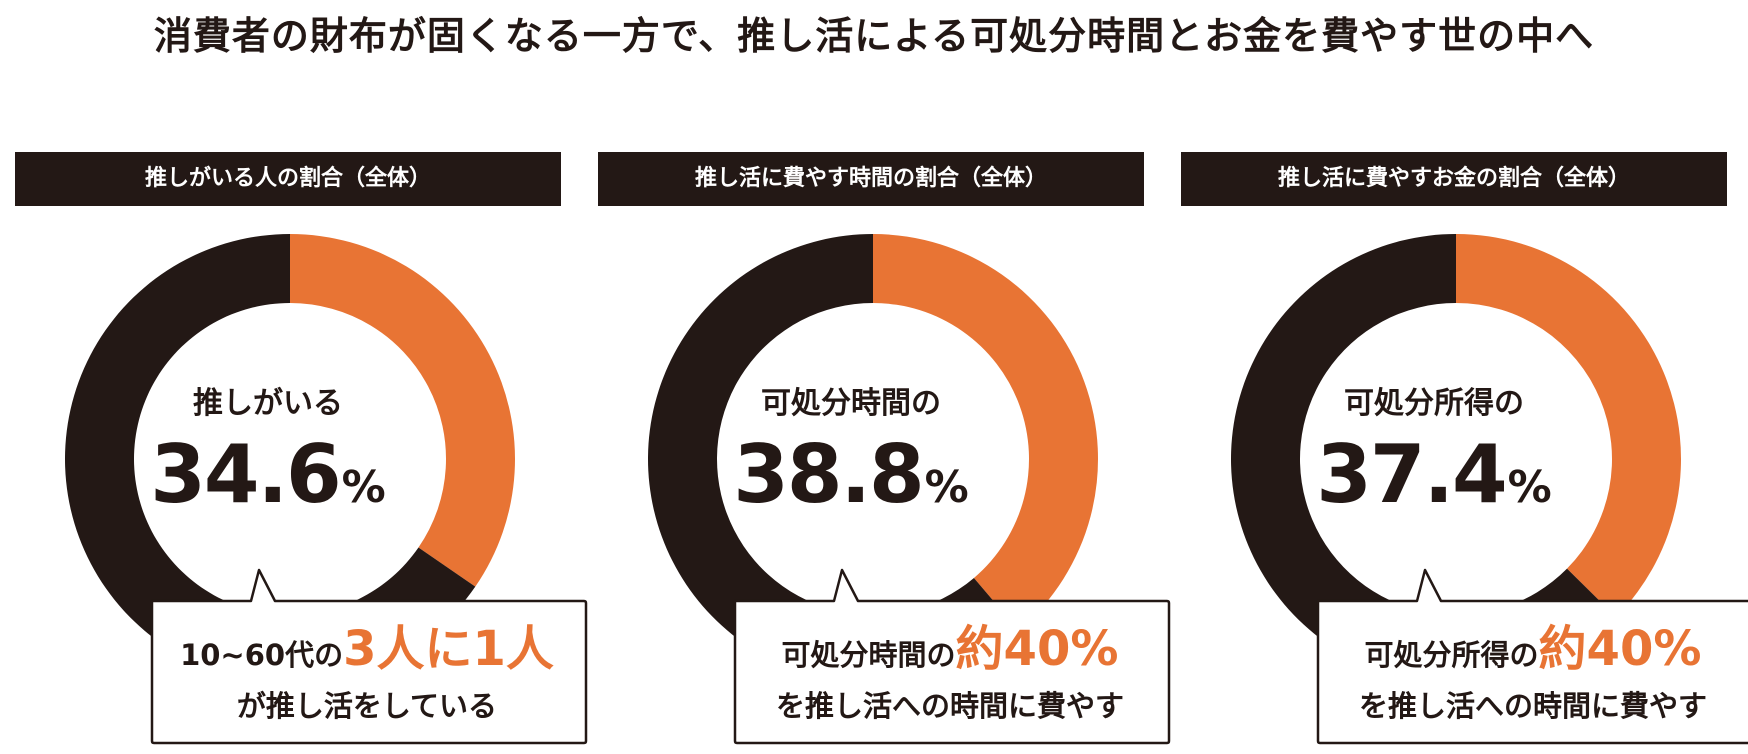  Describe the element at coordinates (851, 403) in the screenshot. I see `center-label: 可処分時間の` at that location.